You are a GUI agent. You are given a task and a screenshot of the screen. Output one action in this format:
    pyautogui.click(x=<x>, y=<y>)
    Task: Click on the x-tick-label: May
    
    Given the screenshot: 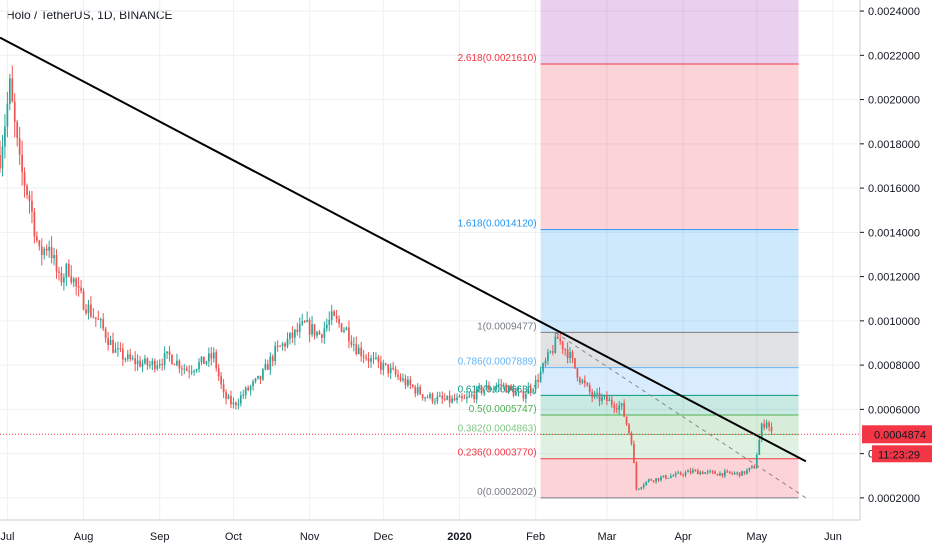 What is the action you would take?
    pyautogui.click(x=756, y=537)
    